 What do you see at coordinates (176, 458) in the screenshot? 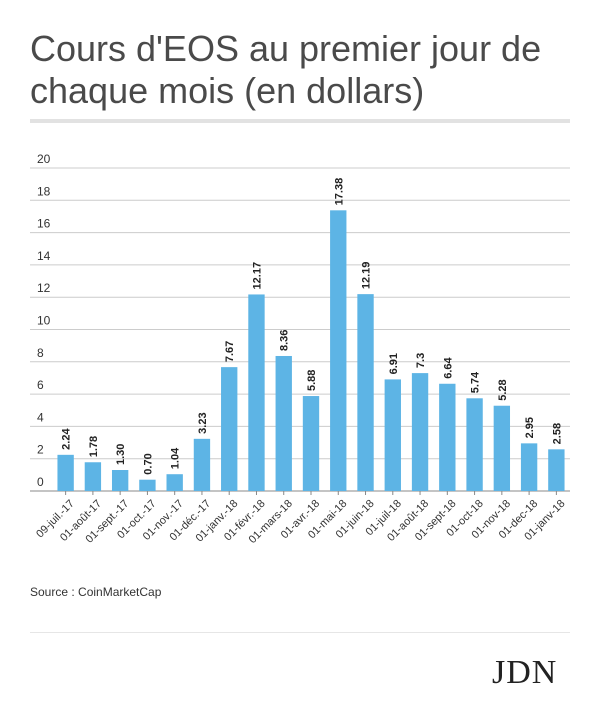
I see `data-label: 1.04` at bounding box center [176, 458].